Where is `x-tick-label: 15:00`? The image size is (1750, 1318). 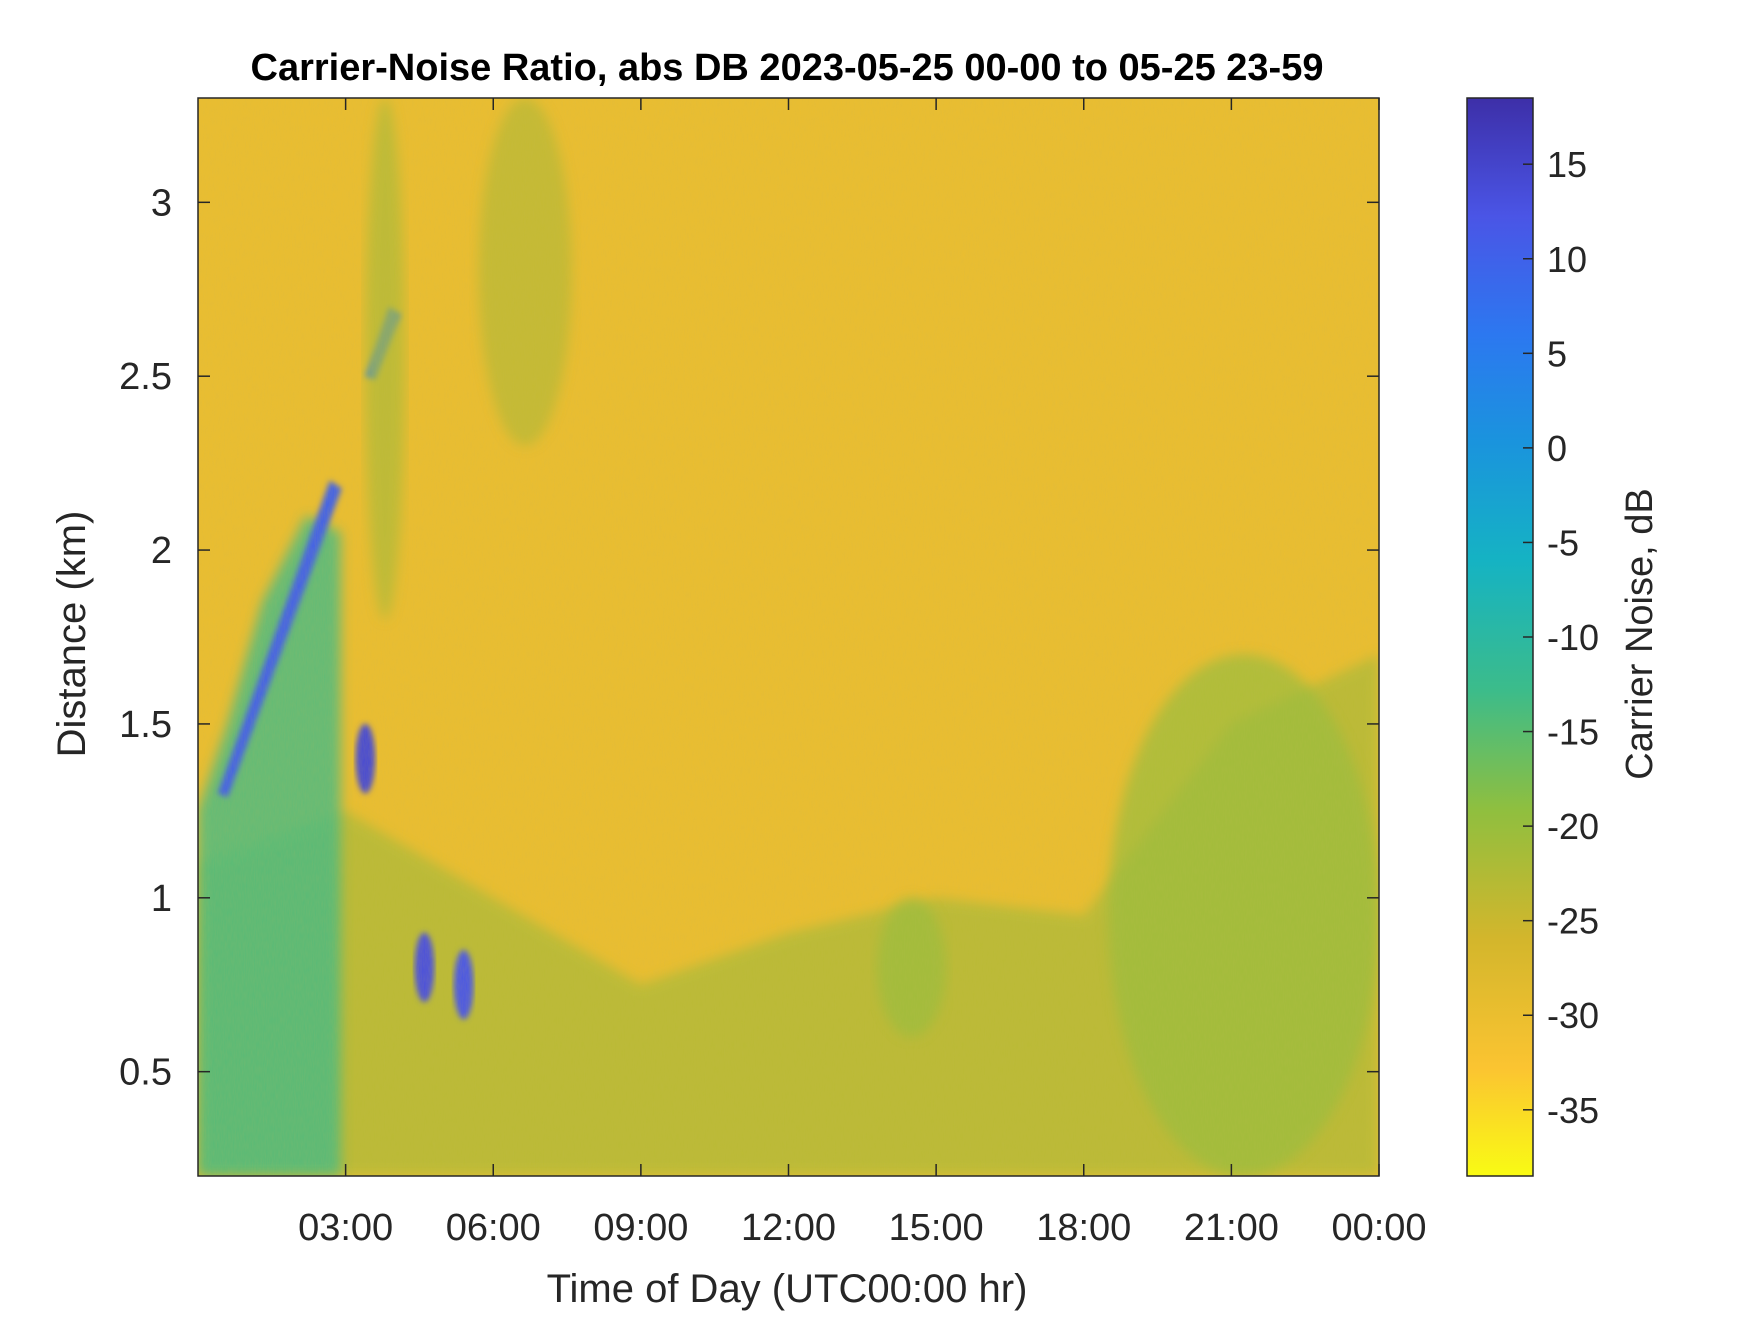 x-tick-label: 15:00 is located at coordinates (936, 1228).